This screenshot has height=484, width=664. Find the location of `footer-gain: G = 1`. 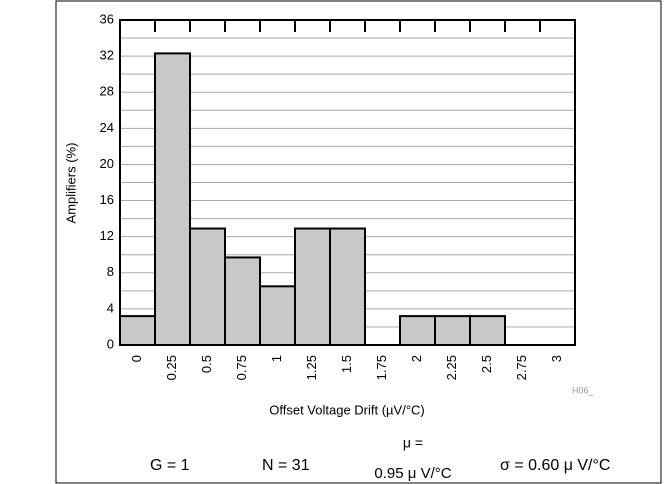

footer-gain: G = 1 is located at coordinates (170, 465).